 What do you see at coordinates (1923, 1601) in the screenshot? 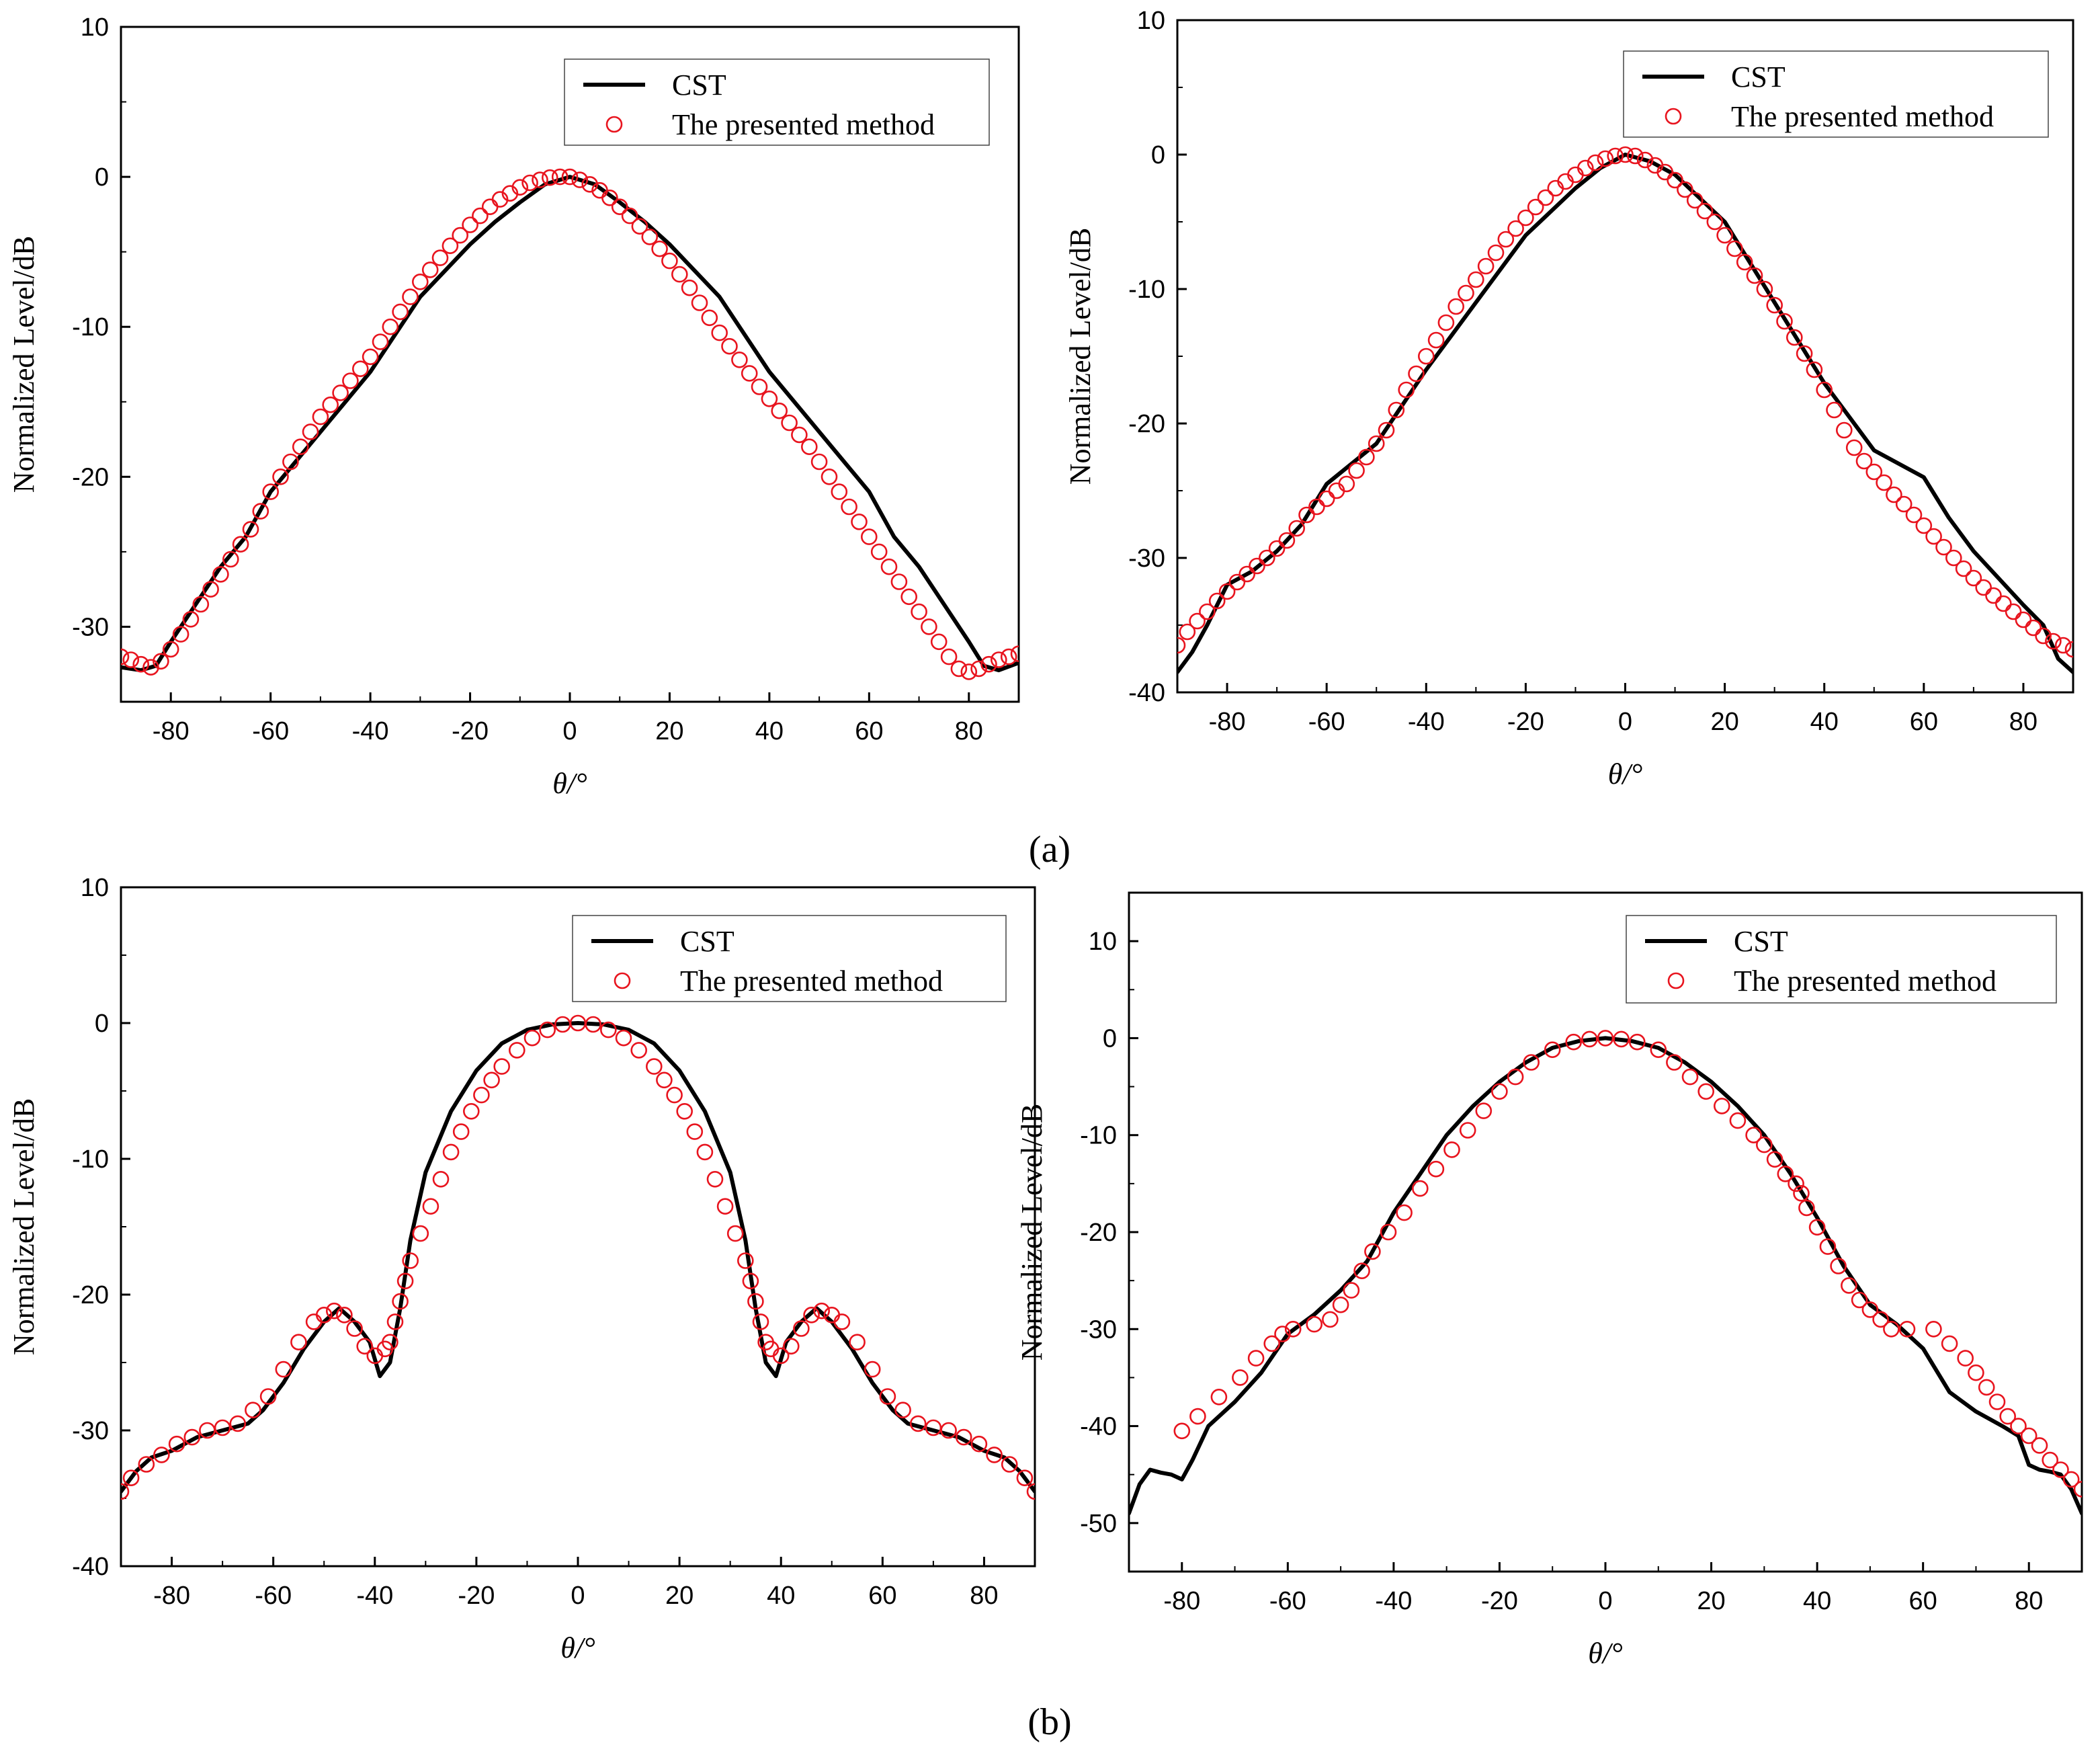
I see `x-tick-label: 60` at bounding box center [1923, 1601].